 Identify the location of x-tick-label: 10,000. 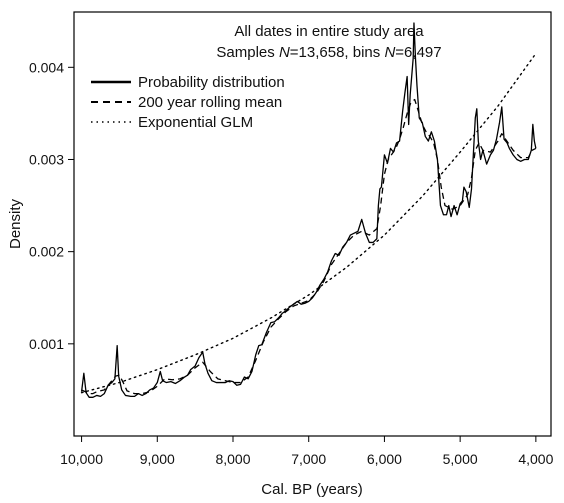
(81, 459).